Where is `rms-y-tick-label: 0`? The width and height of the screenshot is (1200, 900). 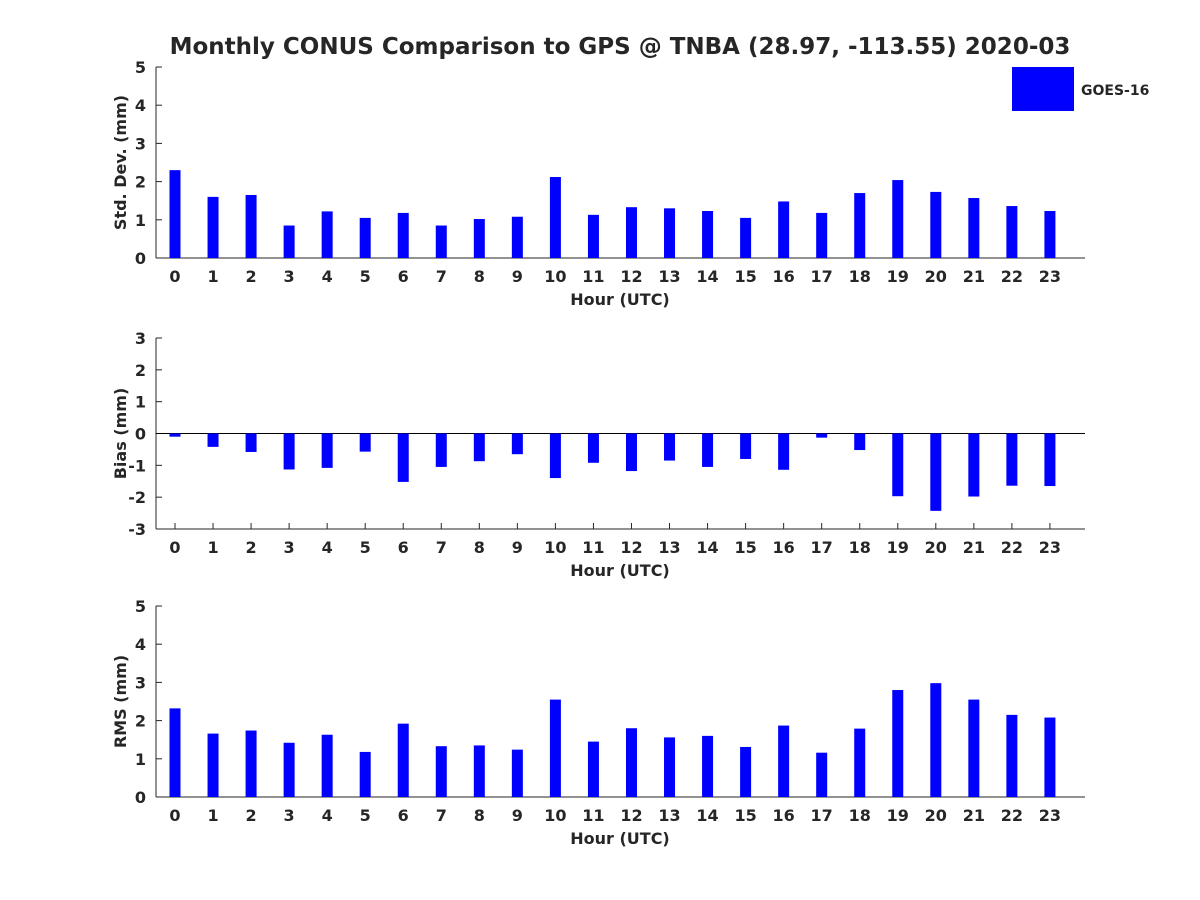 rms-y-tick-label: 0 is located at coordinates (140, 797).